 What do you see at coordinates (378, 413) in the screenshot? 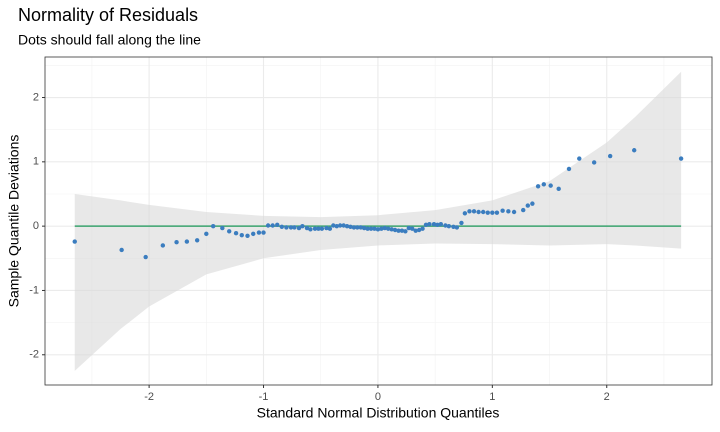
I see `x-axis-label: Standard Normal Distribution Quantiles` at bounding box center [378, 413].